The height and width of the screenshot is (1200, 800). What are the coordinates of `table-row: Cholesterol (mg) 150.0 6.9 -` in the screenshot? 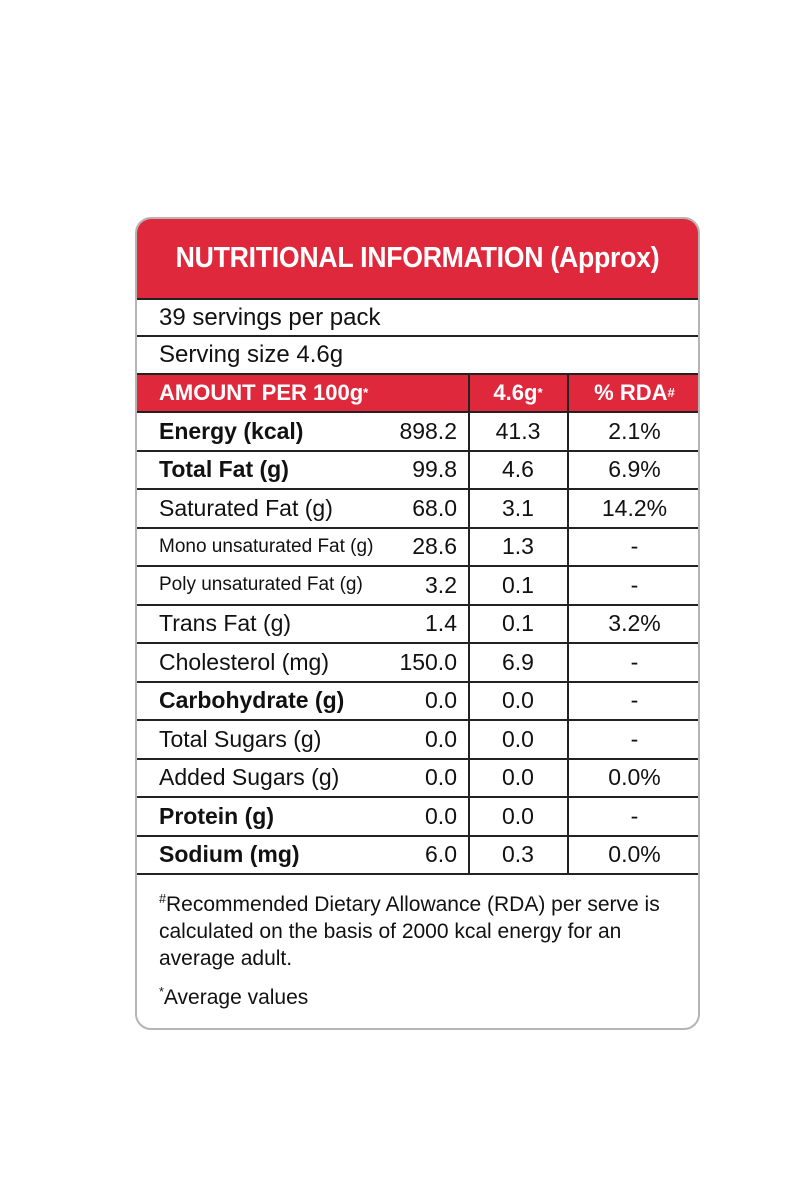 It's located at (417, 661).